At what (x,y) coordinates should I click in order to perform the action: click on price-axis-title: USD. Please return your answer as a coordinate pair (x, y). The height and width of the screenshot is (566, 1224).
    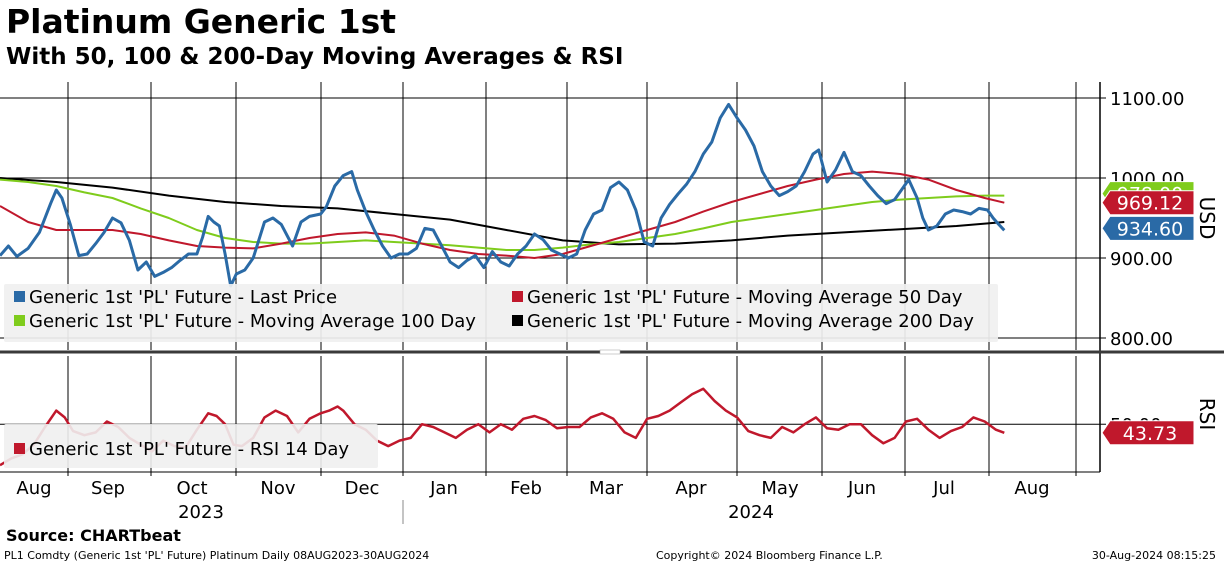
    Looking at the image, I should click on (1207, 218).